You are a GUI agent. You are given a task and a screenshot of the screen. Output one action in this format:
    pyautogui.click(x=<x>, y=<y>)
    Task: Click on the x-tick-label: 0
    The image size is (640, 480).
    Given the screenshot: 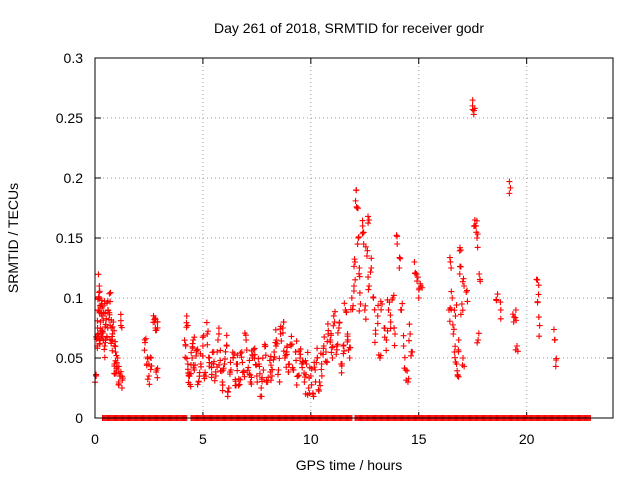 What is the action you would take?
    pyautogui.click(x=95, y=439)
    